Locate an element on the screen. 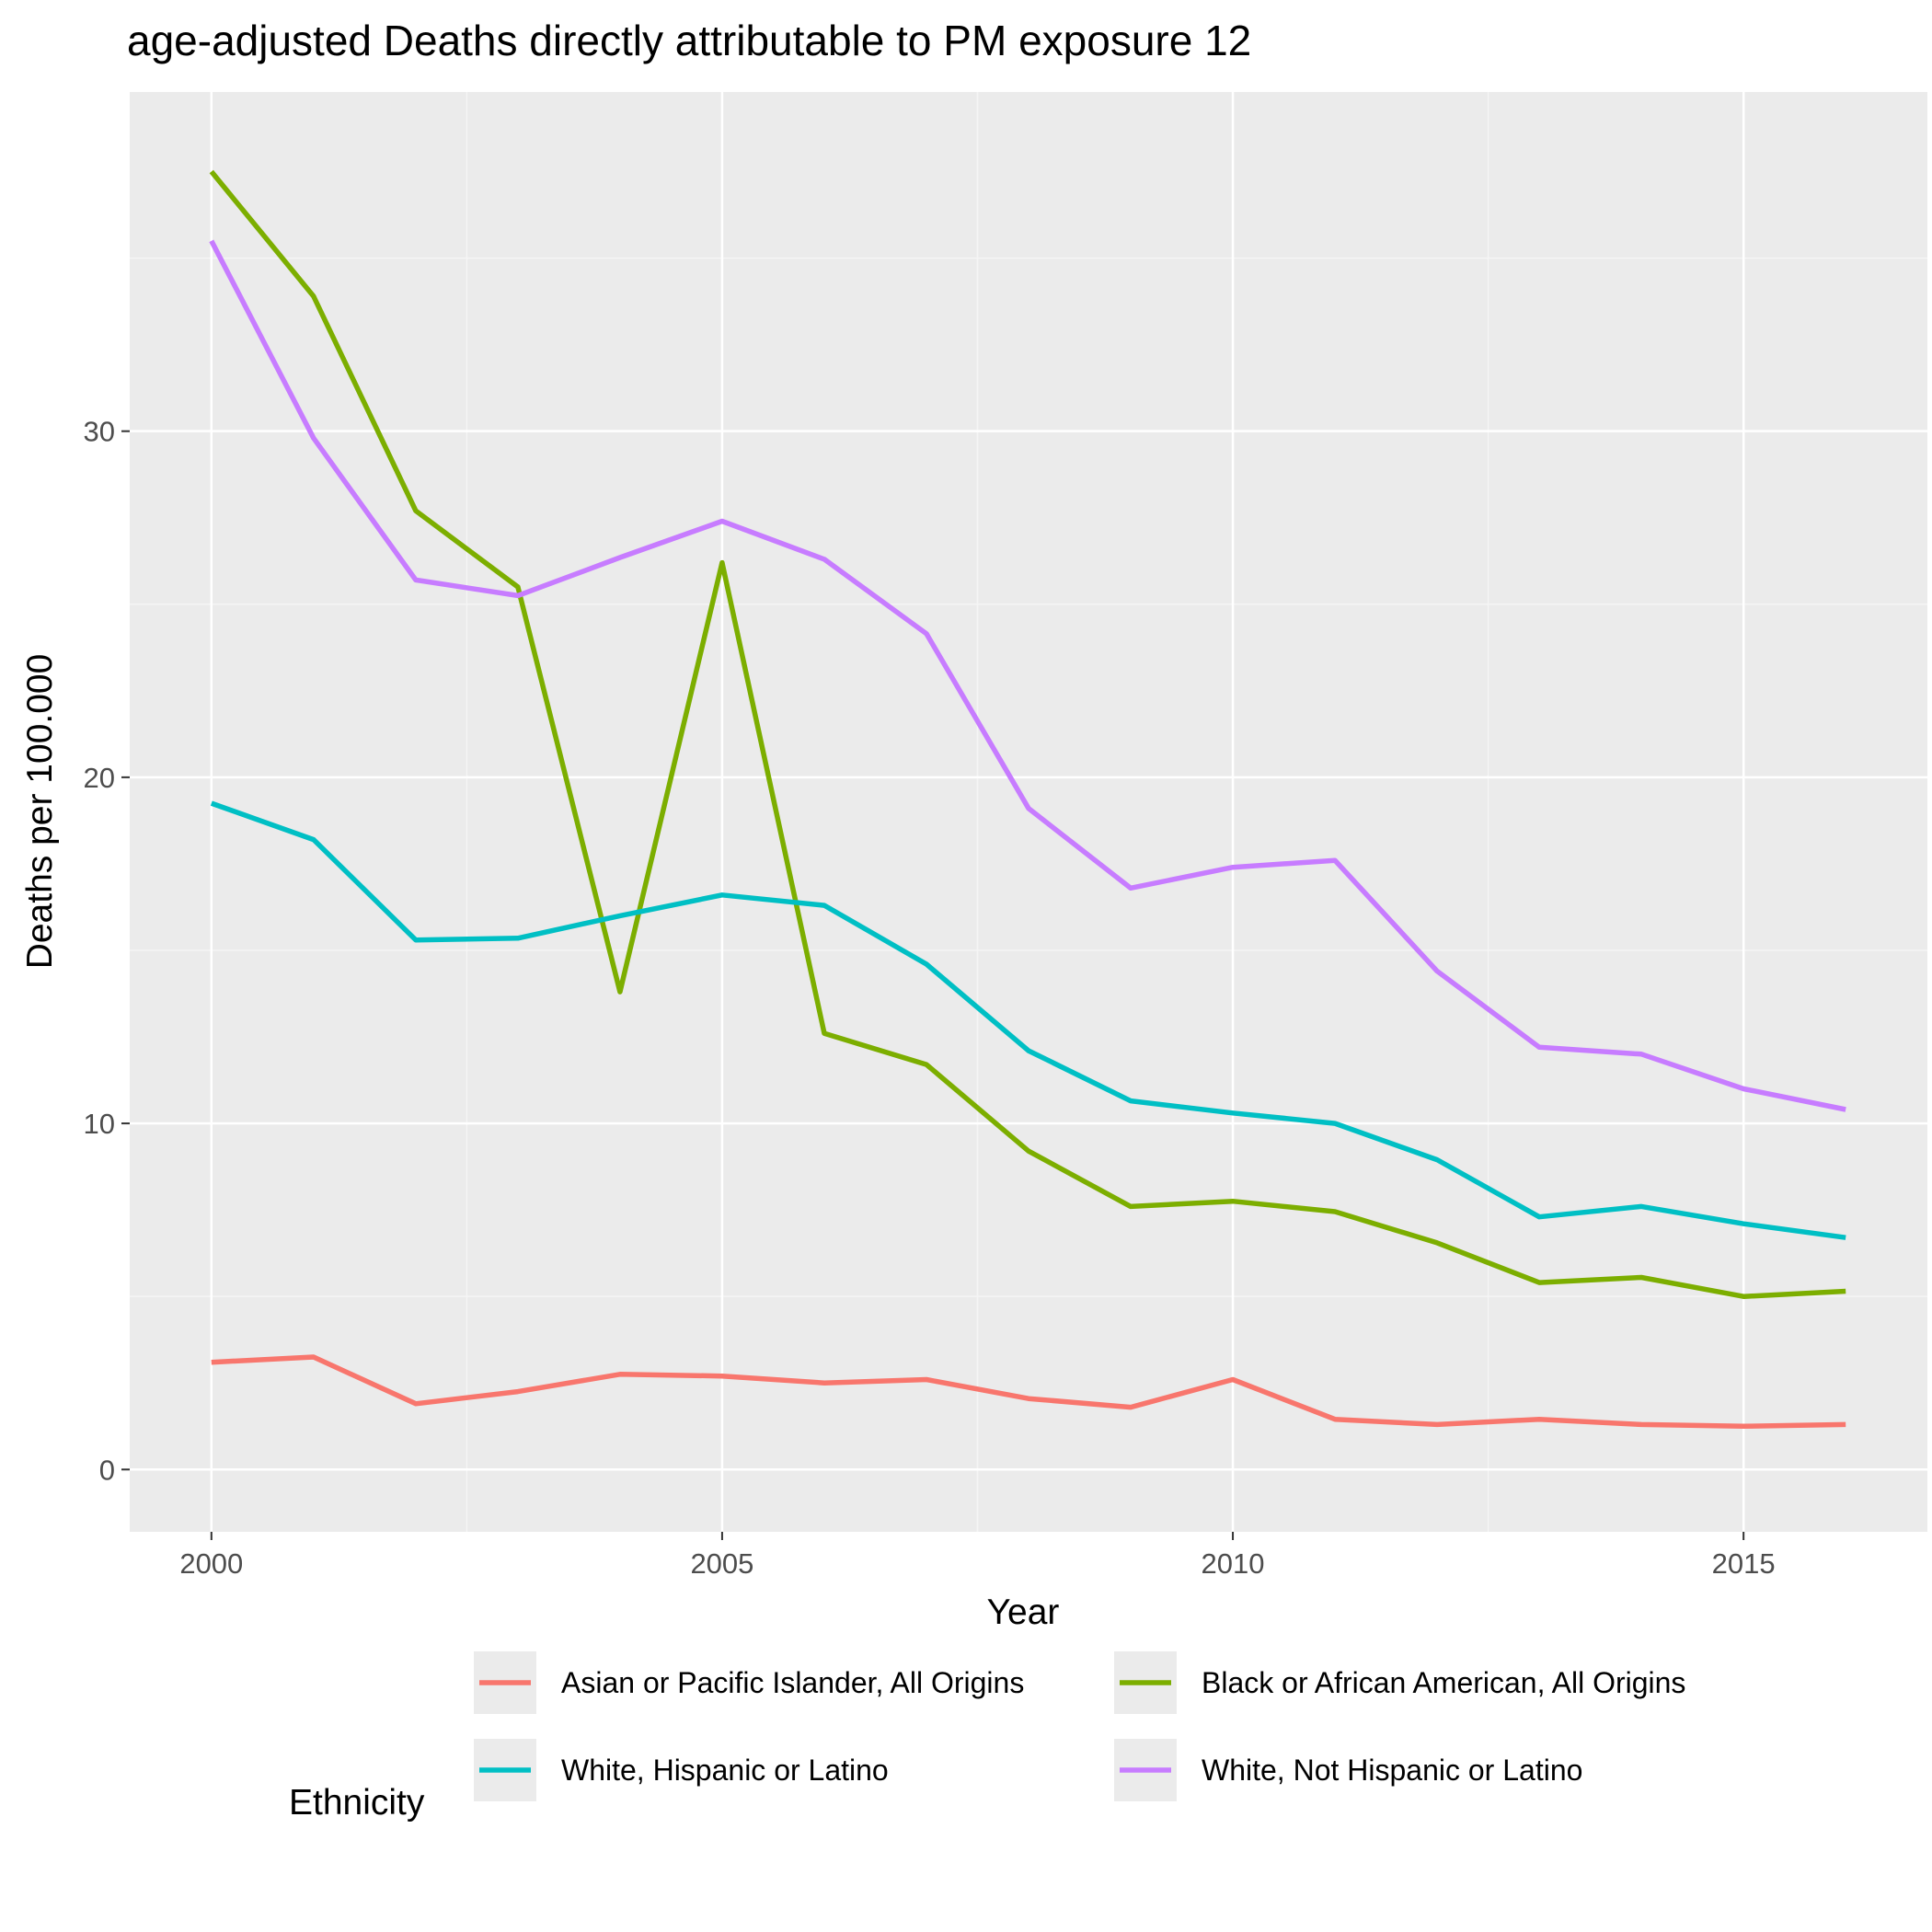 The height and width of the screenshot is (1932, 1932). legend-label: White, Hispanic or Latino is located at coordinates (725, 1770).